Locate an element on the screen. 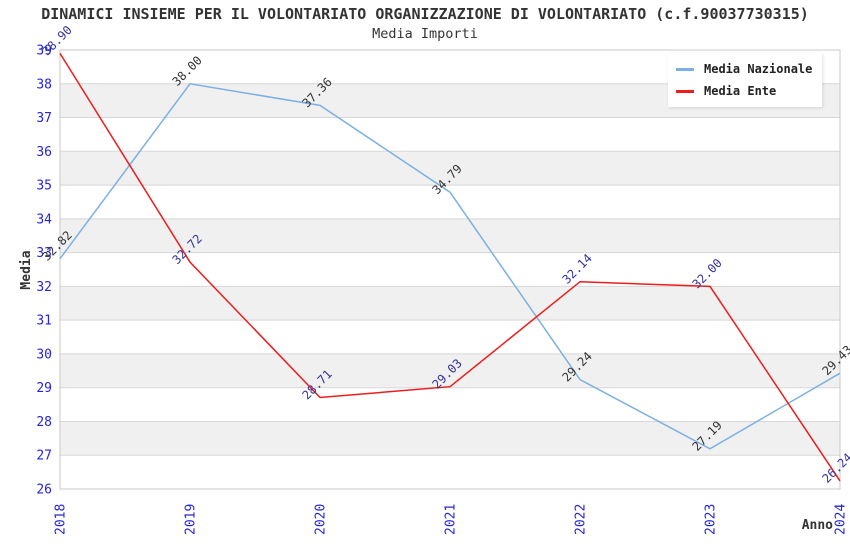 The image size is (850, 550). y-axis-tick-labels: 26 27 28 29 30 31 32 33 34 35 36 37 38 39 is located at coordinates (44, 271).